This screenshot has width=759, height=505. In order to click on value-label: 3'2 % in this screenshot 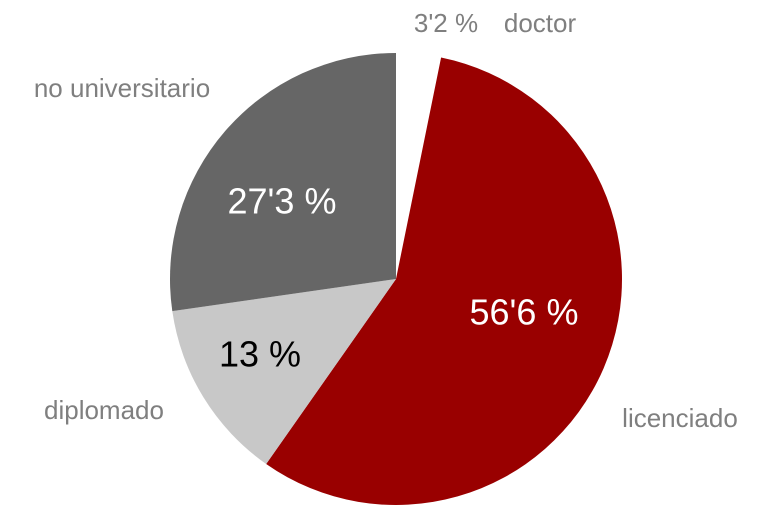, I will do `click(446, 23)`.